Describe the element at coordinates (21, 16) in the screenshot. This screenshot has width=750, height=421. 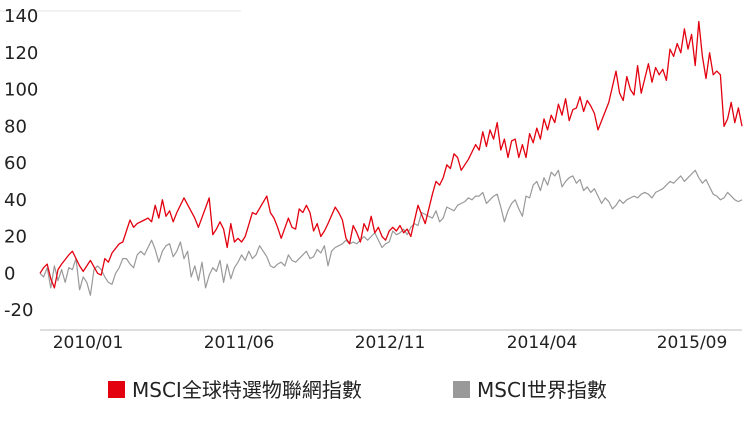
I see `y-tick-label: 140` at that location.